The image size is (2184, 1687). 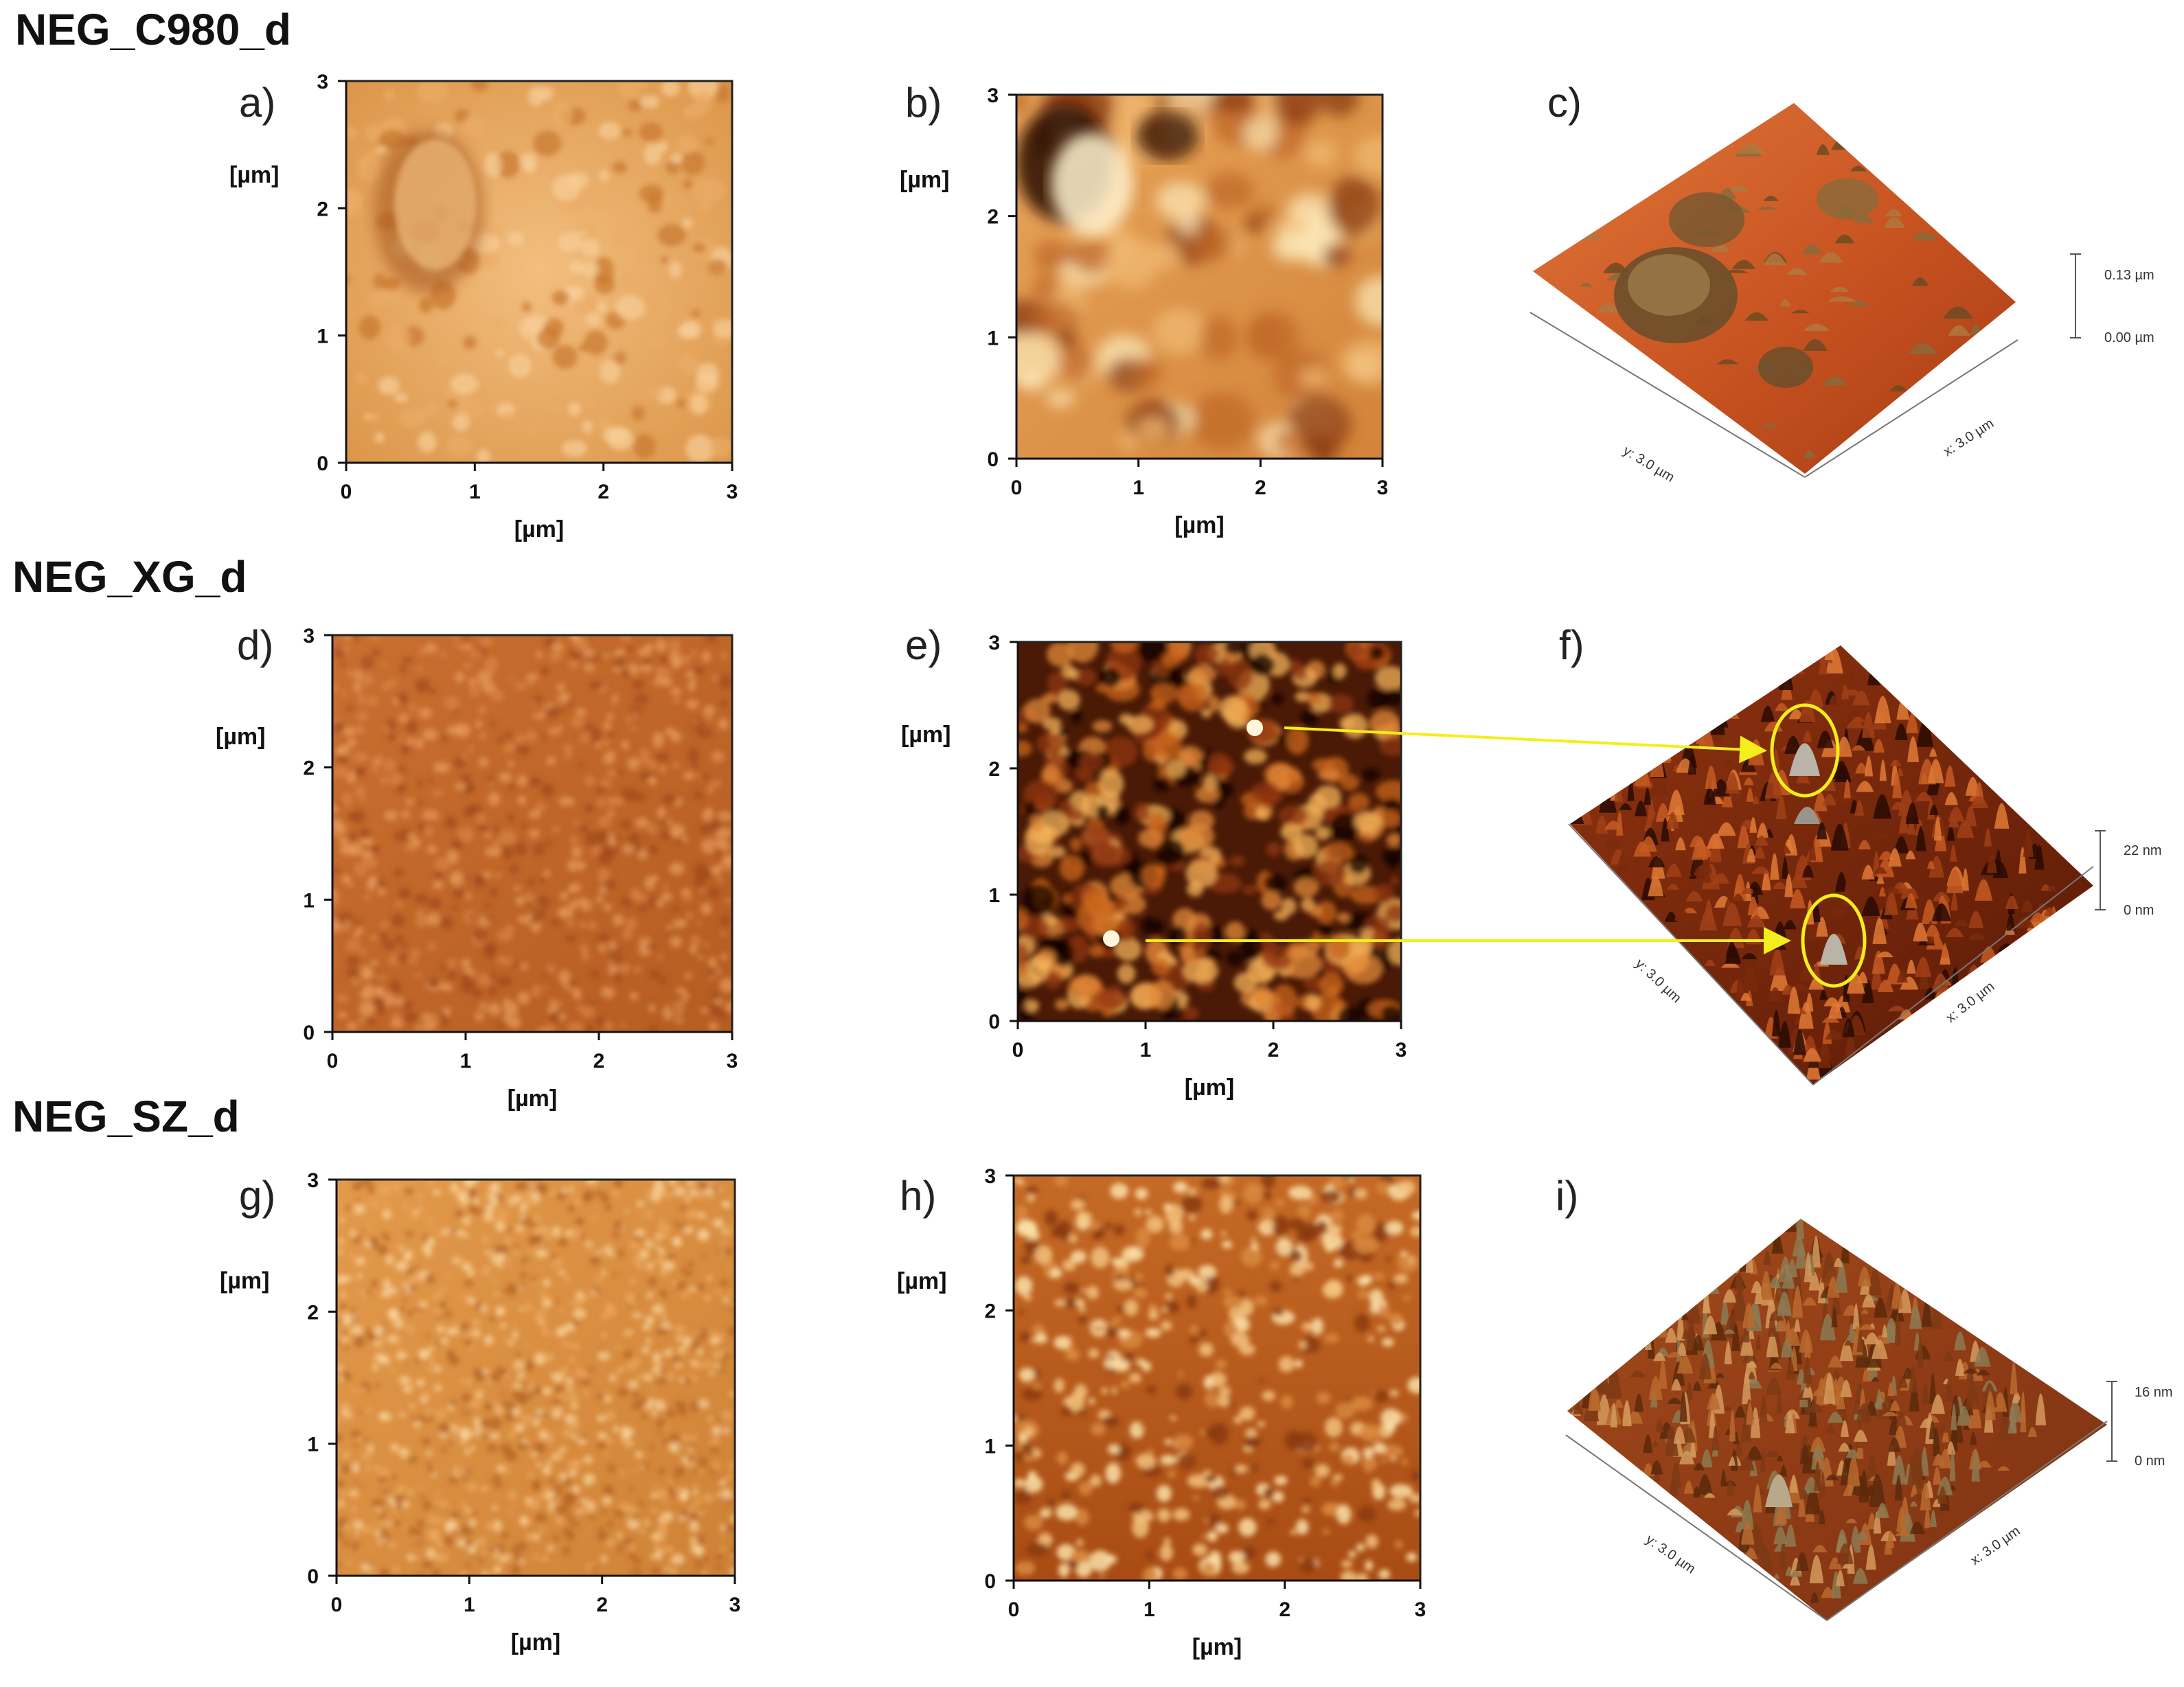 What do you see at coordinates (1834, 940) in the screenshot?
I see `highlight-circle-lower` at bounding box center [1834, 940].